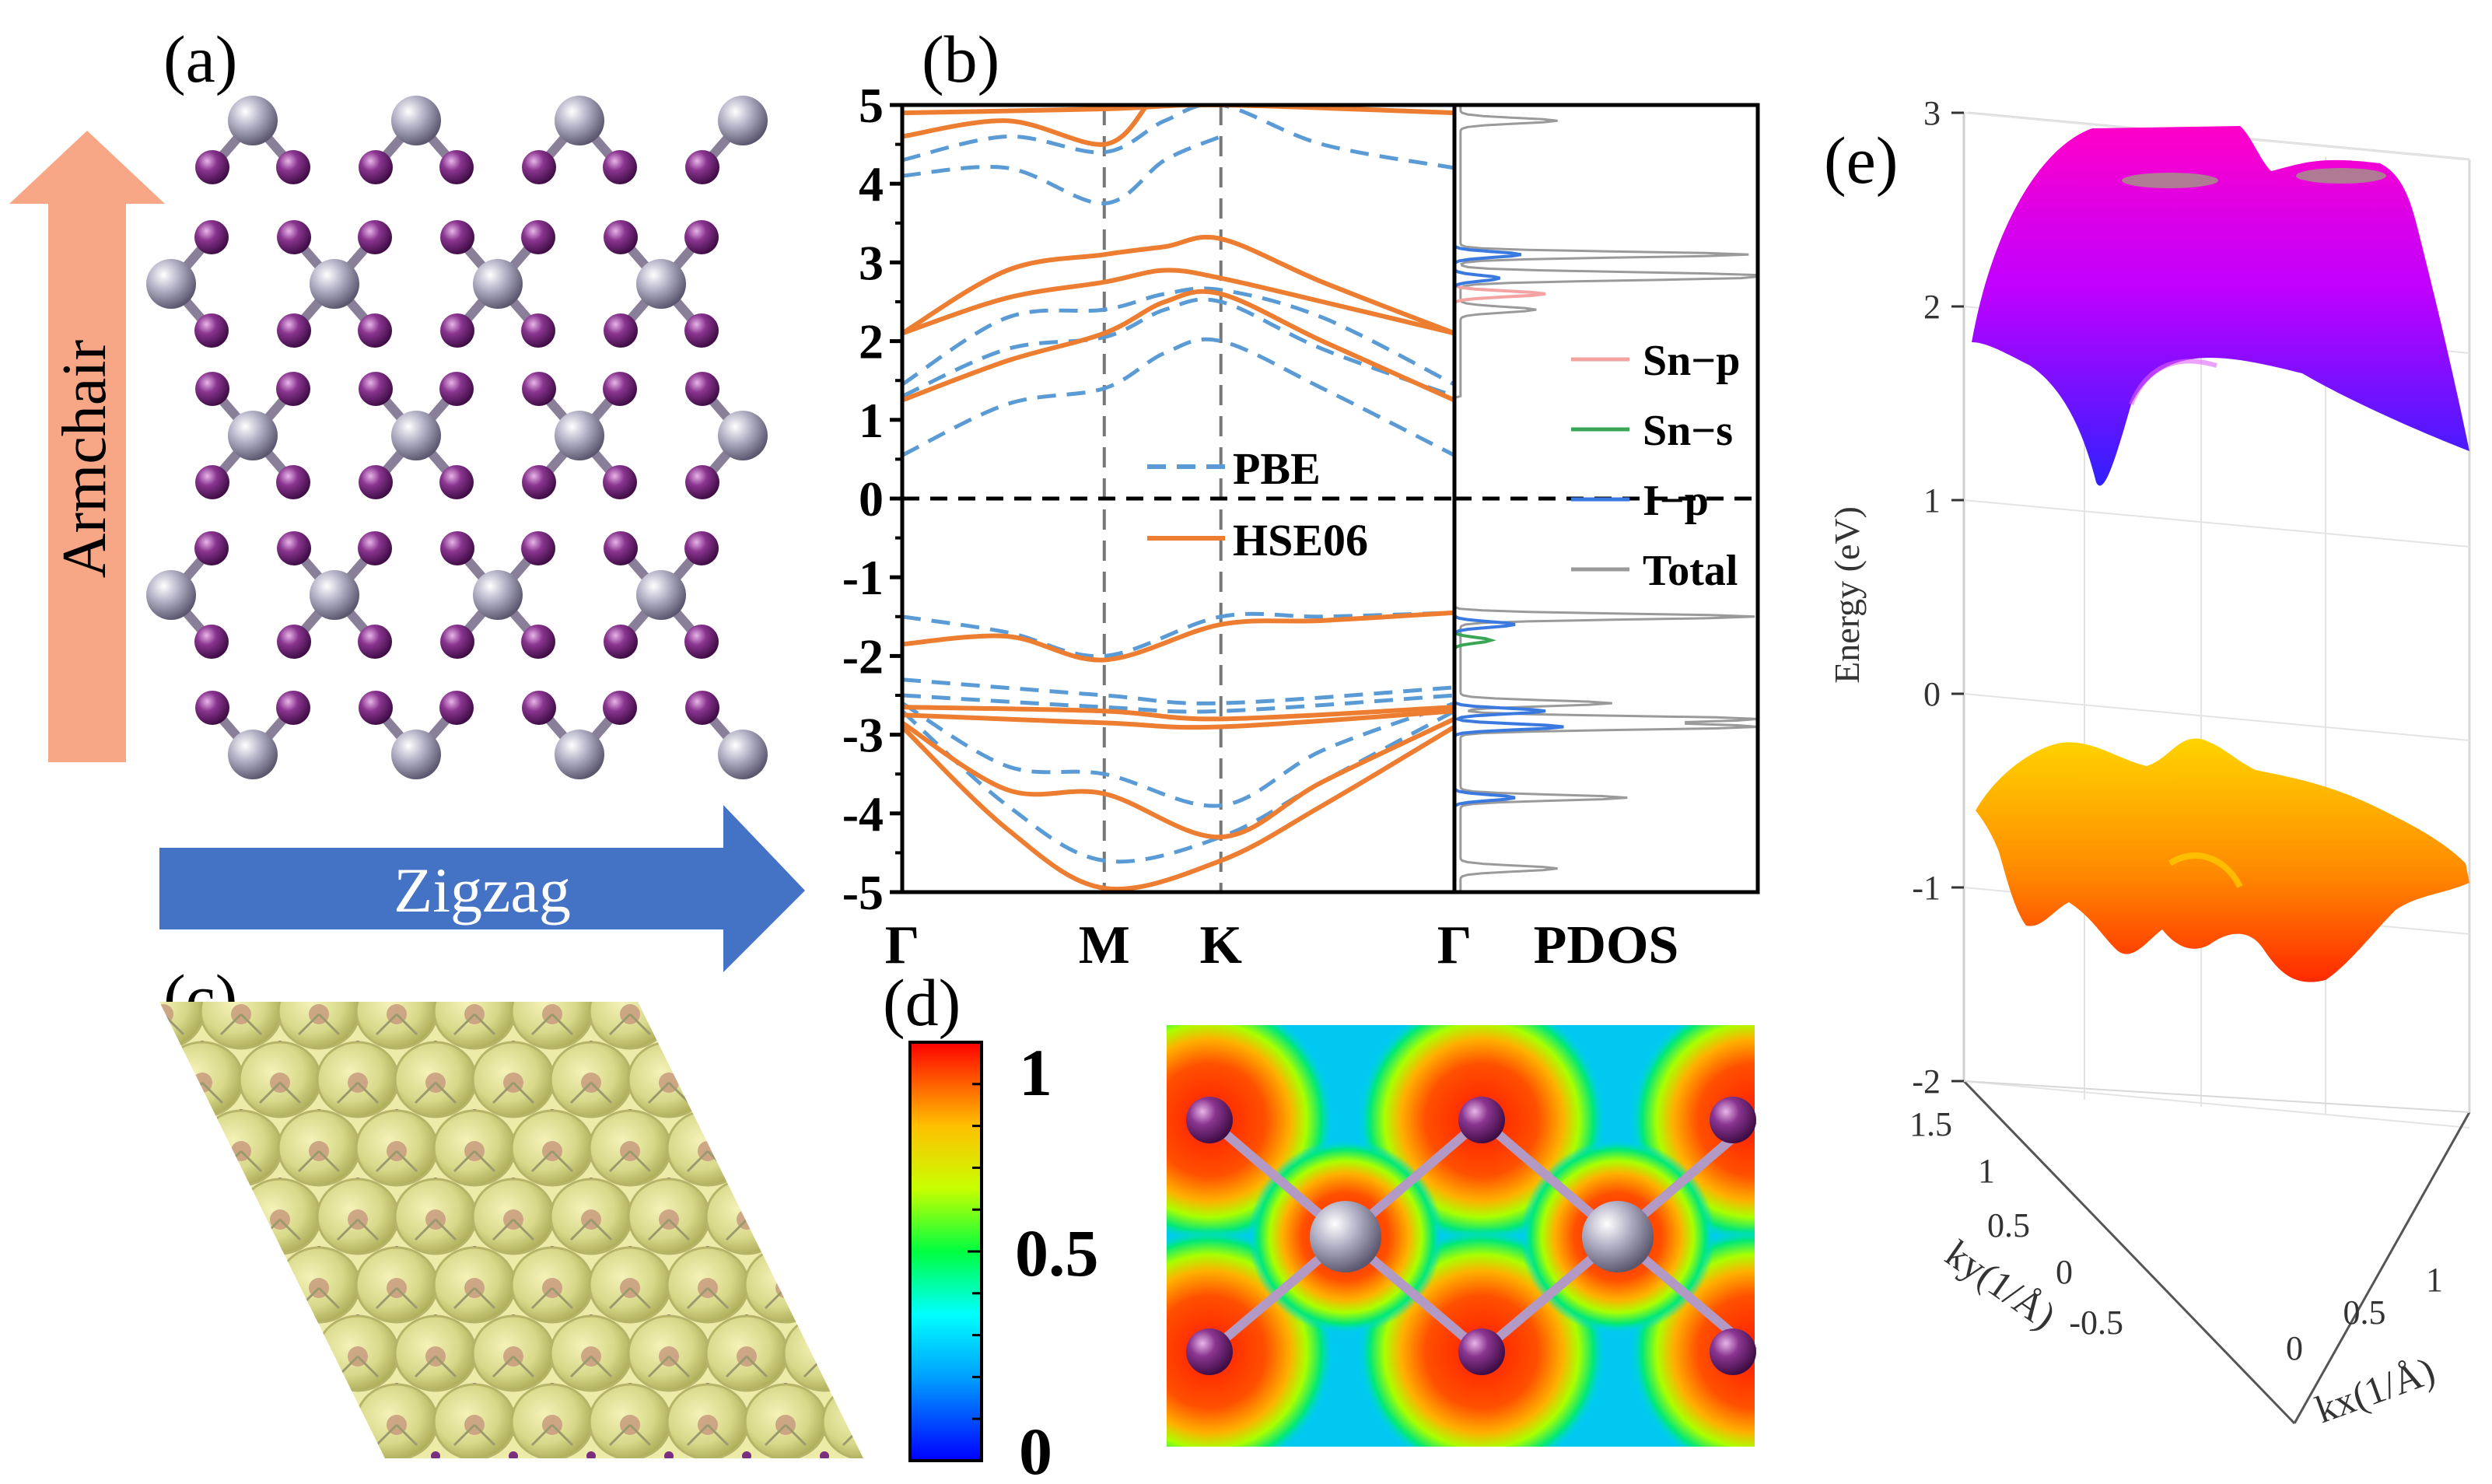 The width and height of the screenshot is (2492, 1484). What do you see at coordinates (1035, 1073) in the screenshot?
I see `colorbar-label-max: 1` at bounding box center [1035, 1073].